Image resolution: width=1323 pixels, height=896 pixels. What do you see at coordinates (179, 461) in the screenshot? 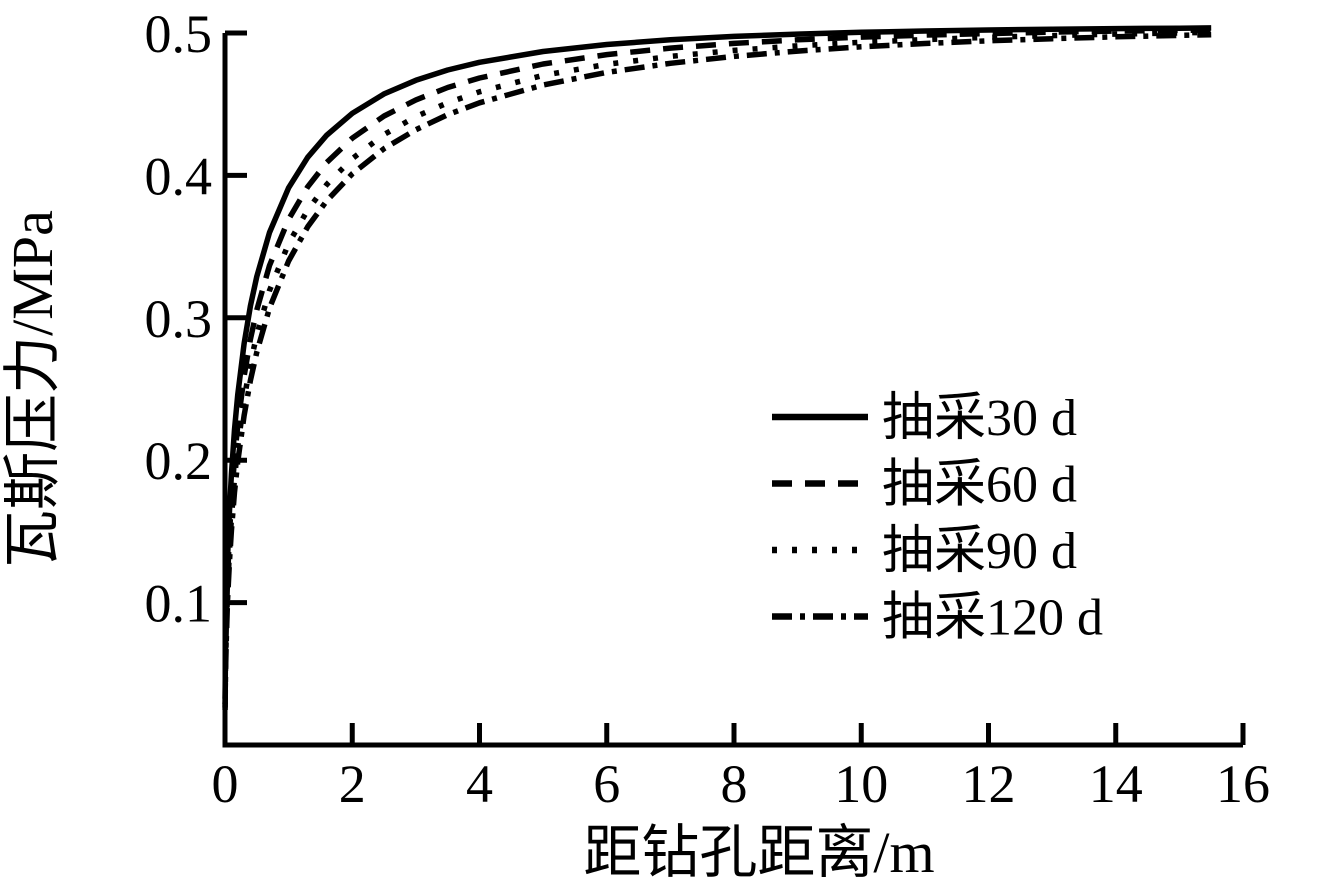
I see `y-tick-label-0.2: 0.2` at bounding box center [179, 461].